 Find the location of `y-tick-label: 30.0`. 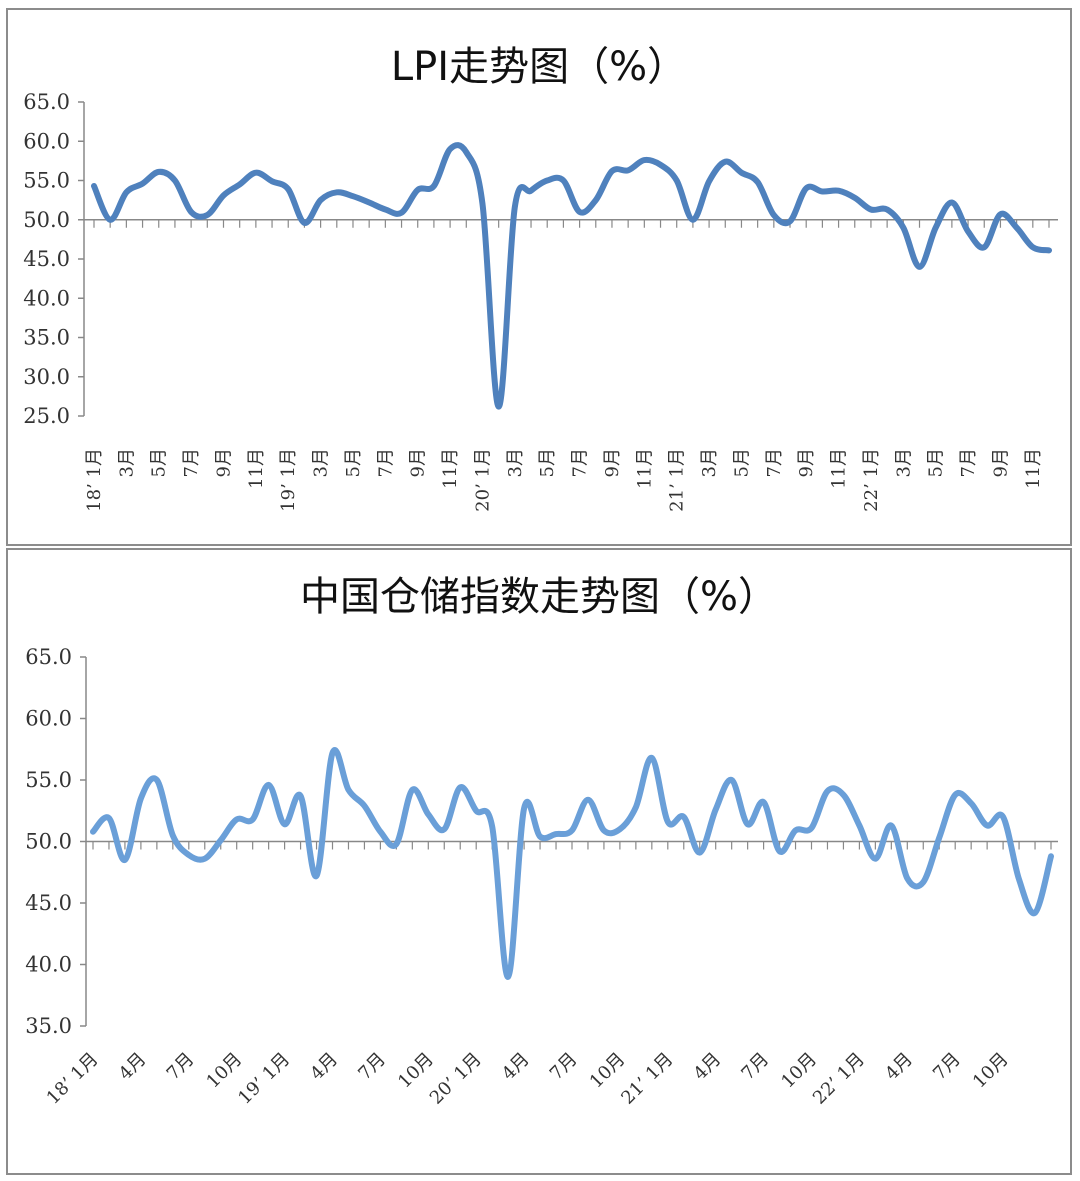

y-tick-label: 30.0 is located at coordinates (46, 377).